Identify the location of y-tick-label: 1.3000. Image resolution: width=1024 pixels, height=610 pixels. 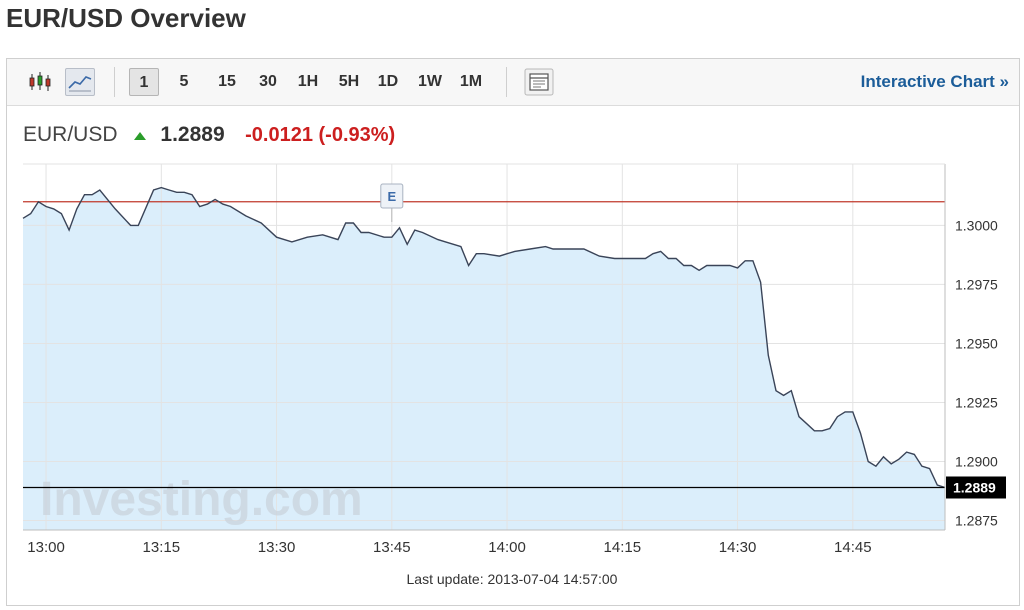
(976, 225).